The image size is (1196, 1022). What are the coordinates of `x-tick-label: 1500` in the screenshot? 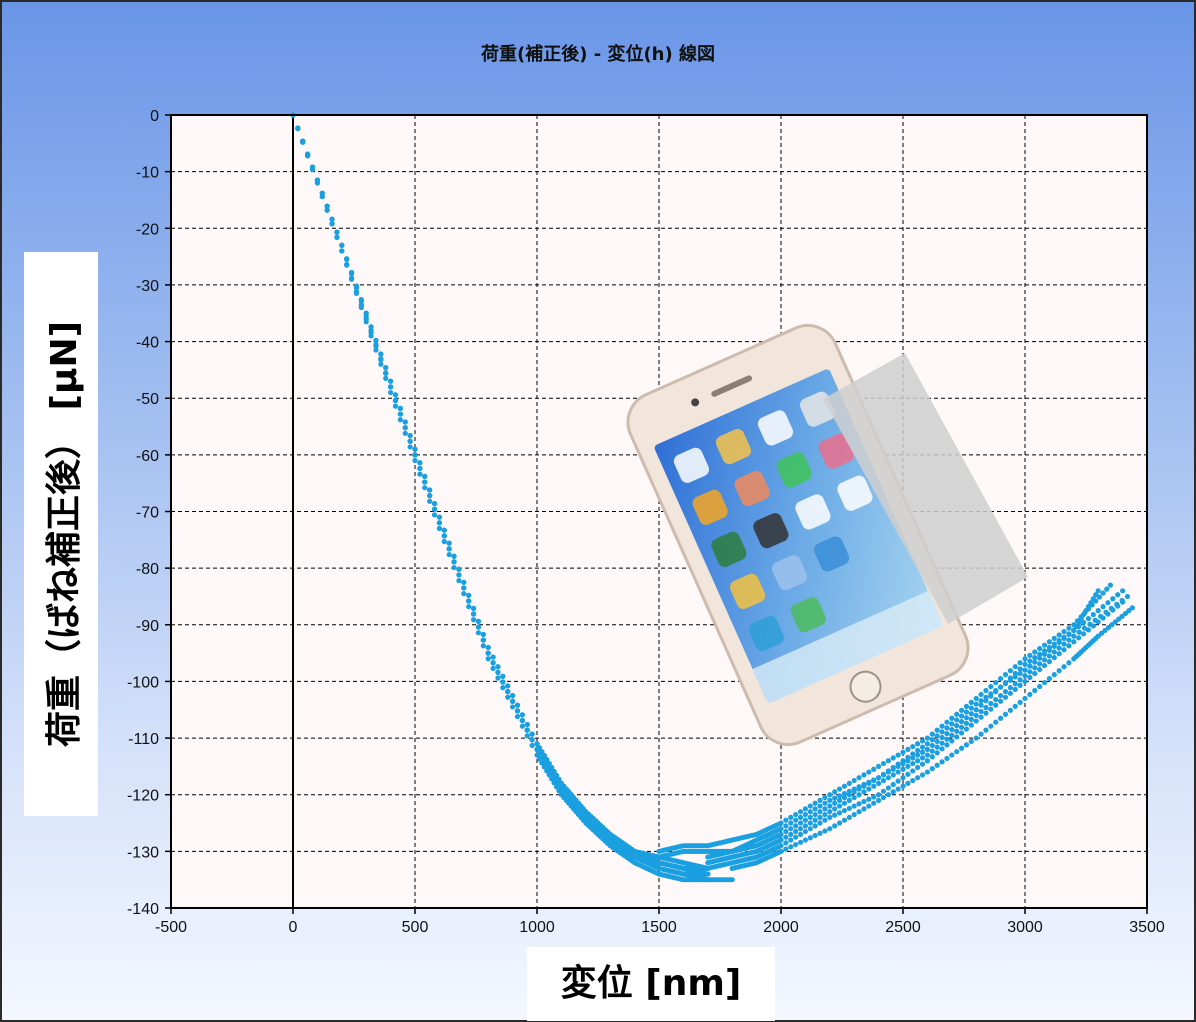 It's located at (659, 927).